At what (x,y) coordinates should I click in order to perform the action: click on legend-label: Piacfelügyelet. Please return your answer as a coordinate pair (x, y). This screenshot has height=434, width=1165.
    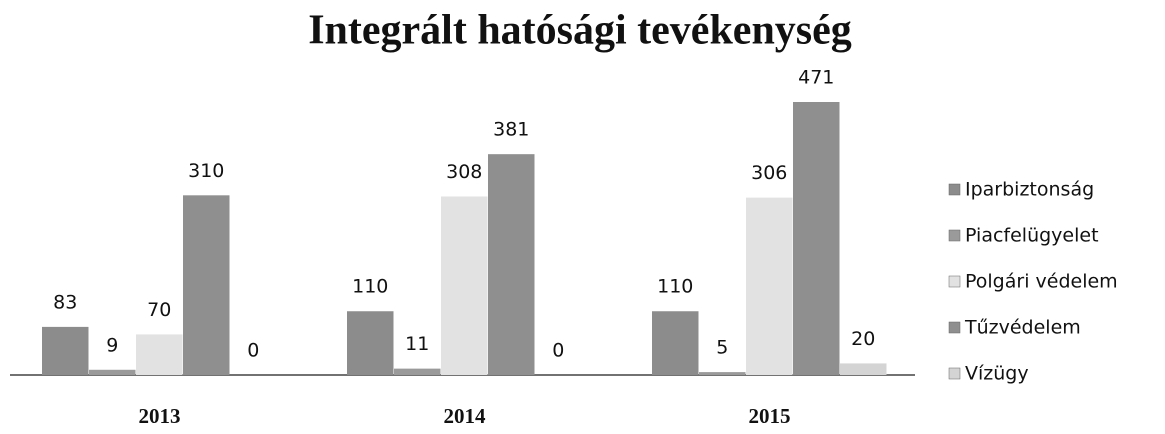
    Looking at the image, I should click on (1032, 236).